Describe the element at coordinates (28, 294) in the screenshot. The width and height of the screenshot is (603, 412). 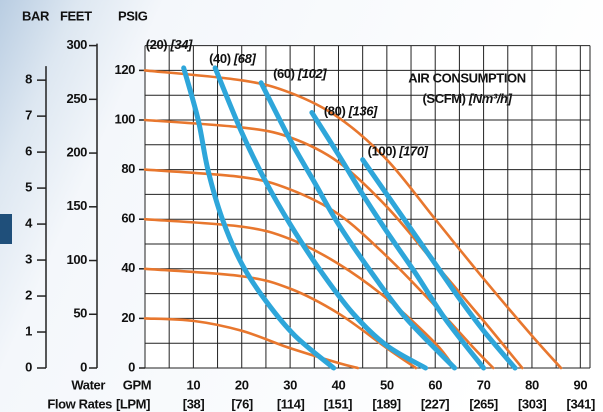
I see `bar-tick-label: 2` at that location.